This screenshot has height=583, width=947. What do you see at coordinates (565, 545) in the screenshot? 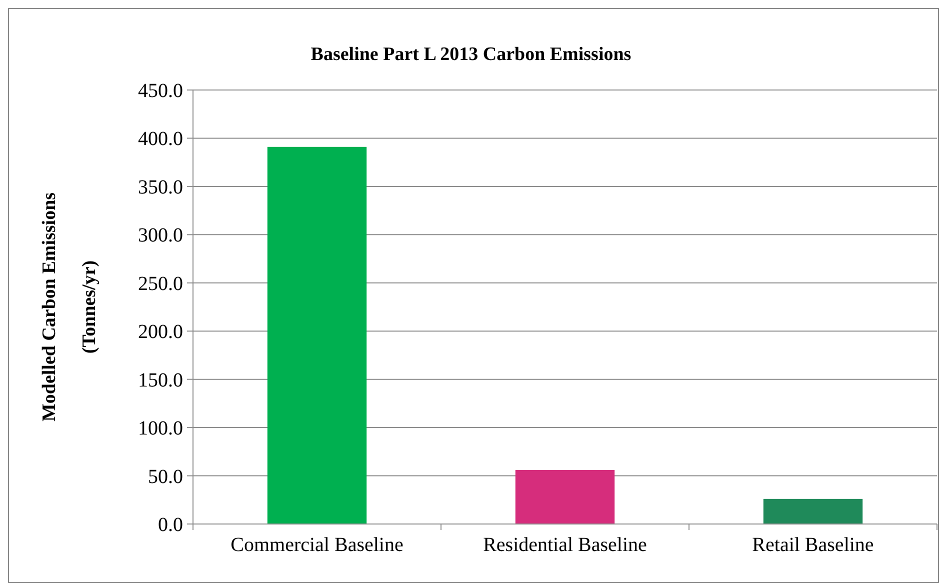
I see `x-tick-label: Residential Baseline` at bounding box center [565, 545].